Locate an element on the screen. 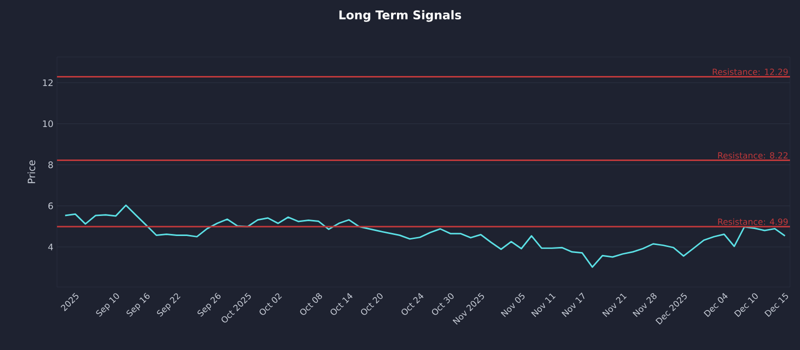 The width and height of the screenshot is (800, 350). y-tick-label: 6 is located at coordinates (50, 206).